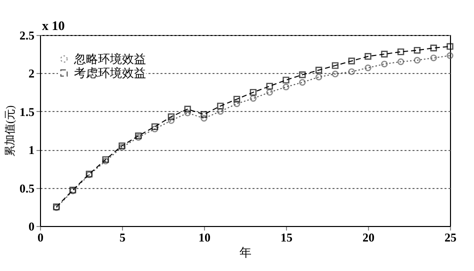 Image resolution: width=474 pixels, height=271 pixels. I want to click on y-tick-label: 1.5, so click(27, 111).